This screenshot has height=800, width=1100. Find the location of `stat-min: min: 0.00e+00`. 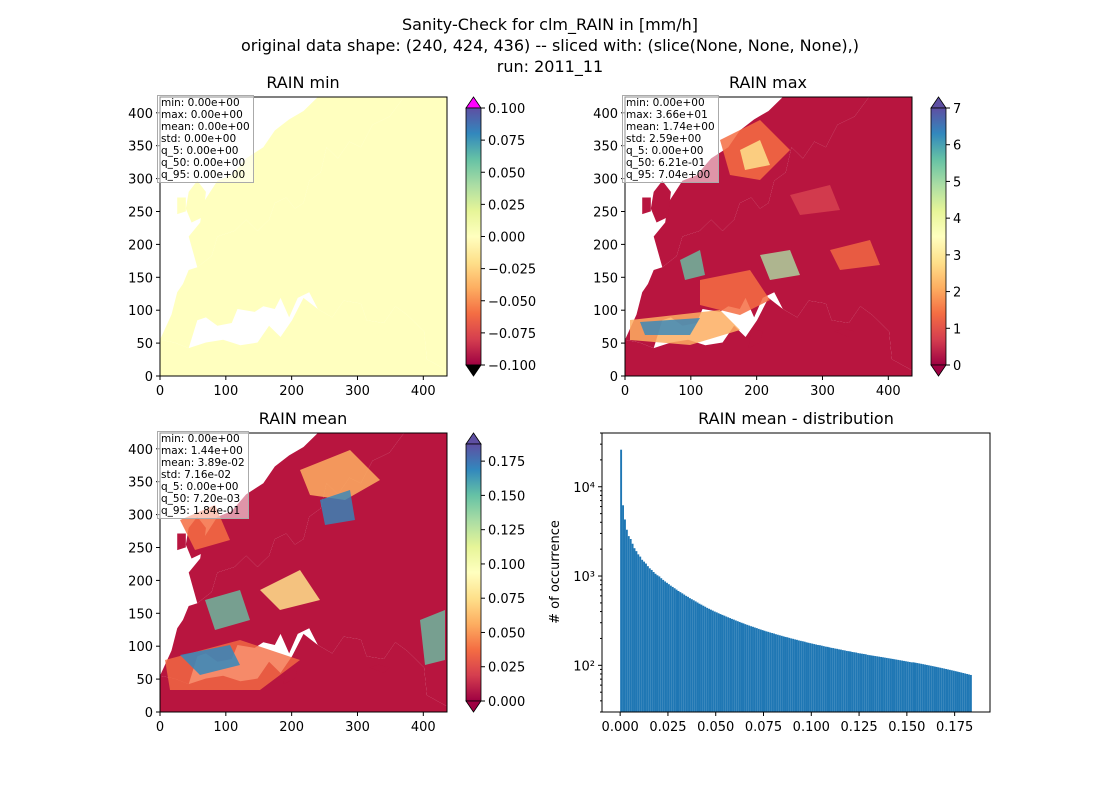

stat-min: min: 0.00e+00 is located at coordinates (200, 439).